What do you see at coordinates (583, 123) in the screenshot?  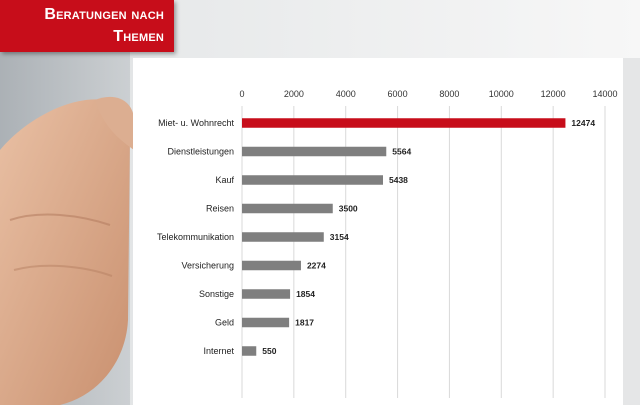 I see `value-label: 12474` at bounding box center [583, 123].